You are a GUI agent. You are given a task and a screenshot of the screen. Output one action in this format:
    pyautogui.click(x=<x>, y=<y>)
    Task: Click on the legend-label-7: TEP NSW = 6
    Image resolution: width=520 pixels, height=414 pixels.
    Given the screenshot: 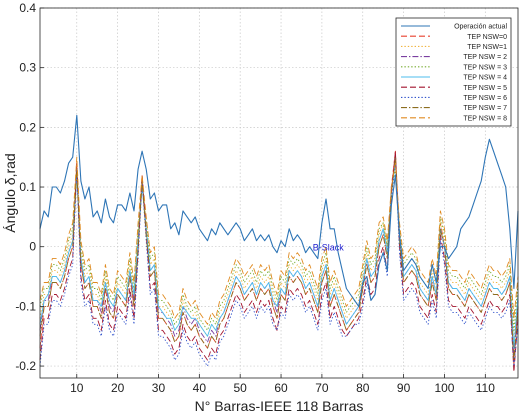 What is the action you would take?
    pyautogui.click(x=485, y=98)
    